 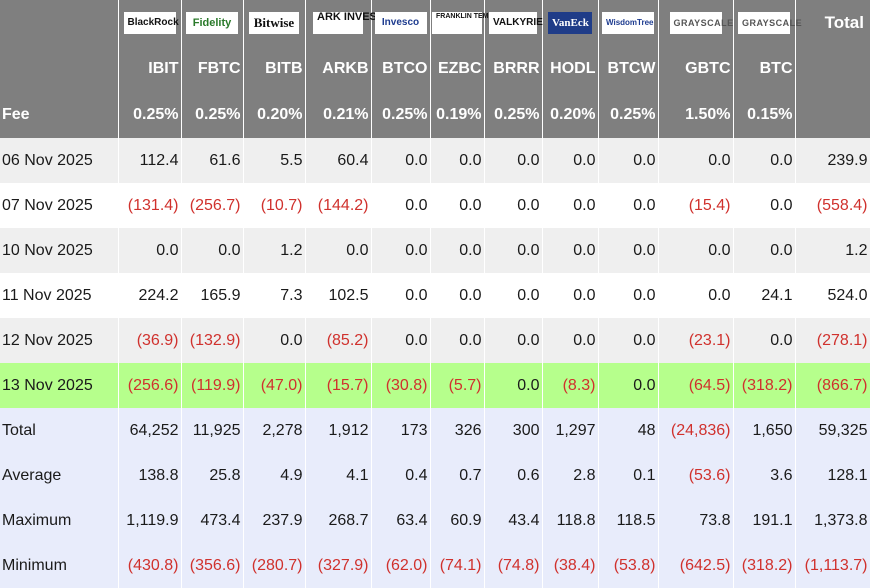 I want to click on row-total-cell: 239.9, so click(x=832, y=160).